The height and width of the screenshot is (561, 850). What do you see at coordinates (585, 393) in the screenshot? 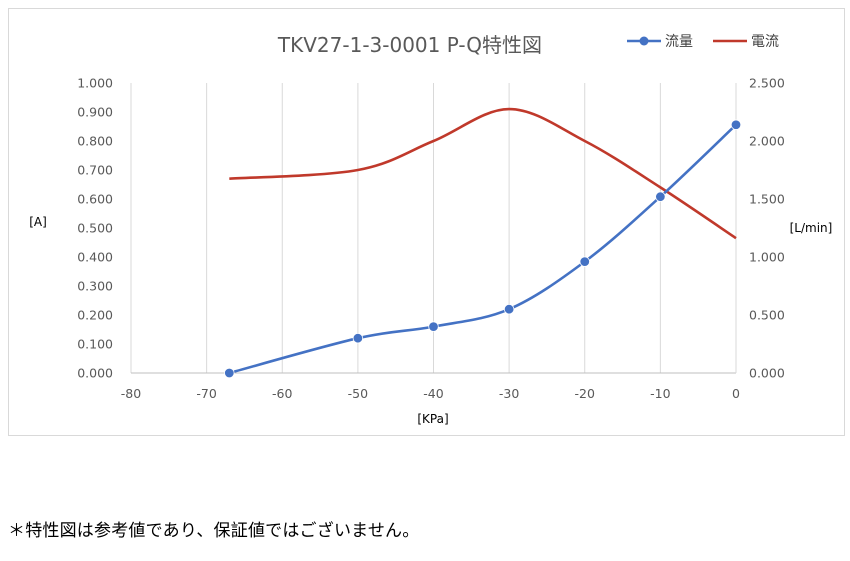
I see `x-tick-label: -20` at bounding box center [585, 393].